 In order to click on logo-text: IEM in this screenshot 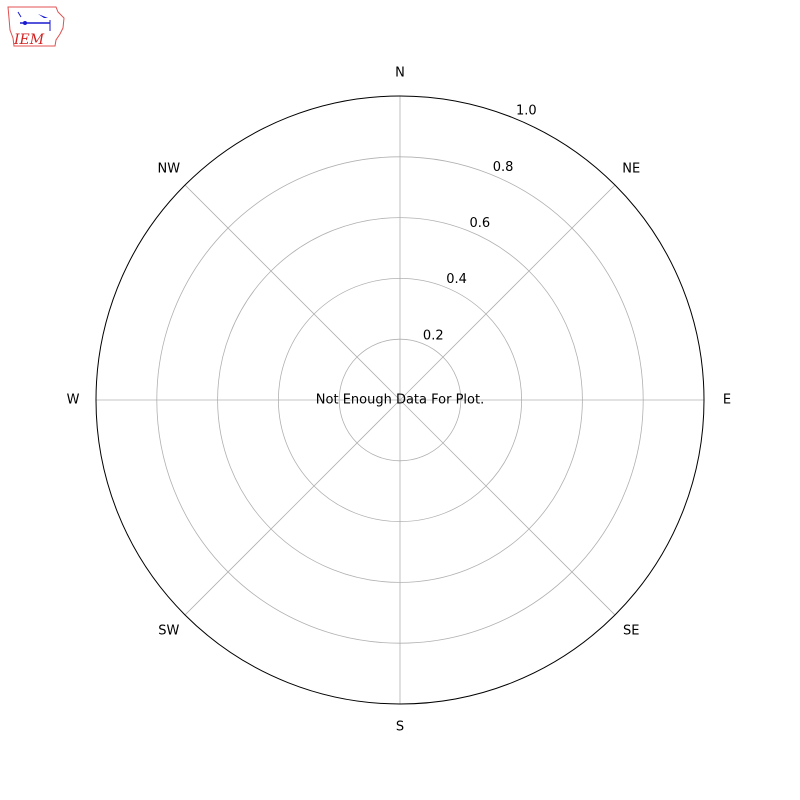, I will do `click(29, 40)`.